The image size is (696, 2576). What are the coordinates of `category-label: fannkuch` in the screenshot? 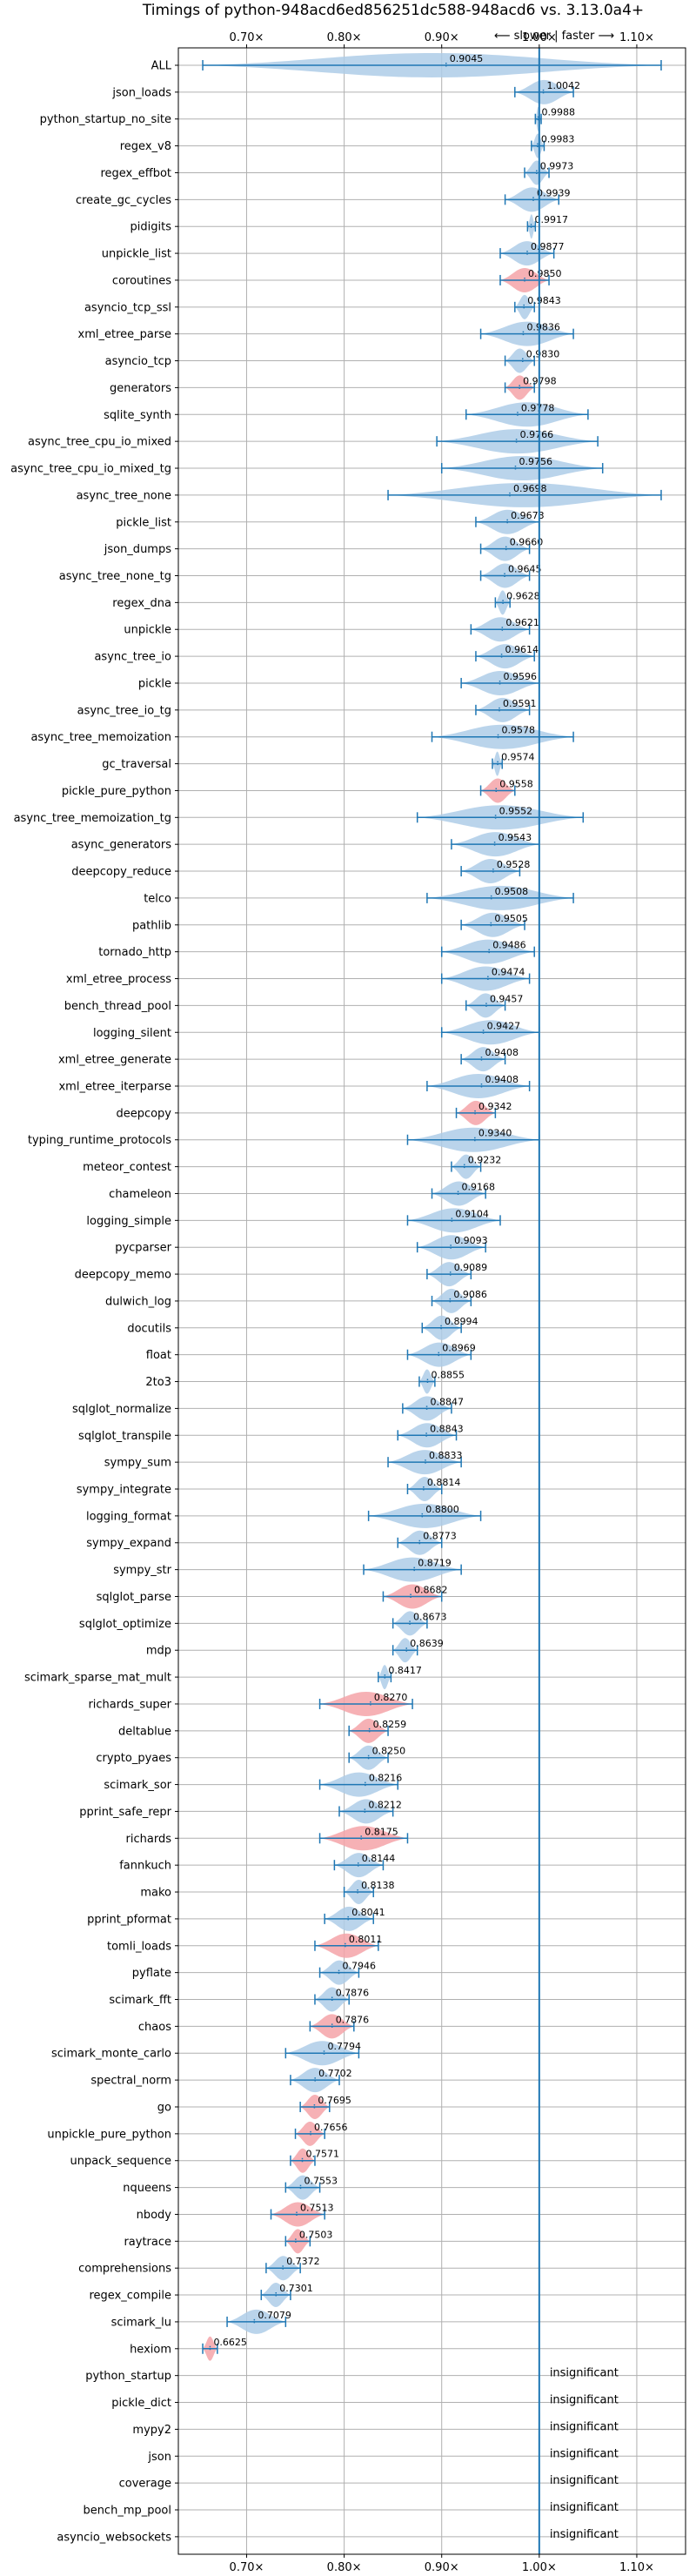 It's located at (145, 1867).